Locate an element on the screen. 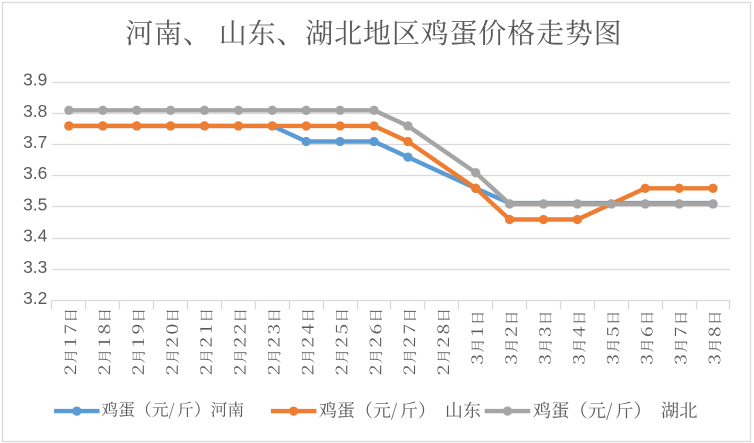  svg-text: 3.9 is located at coordinates (35, 80).